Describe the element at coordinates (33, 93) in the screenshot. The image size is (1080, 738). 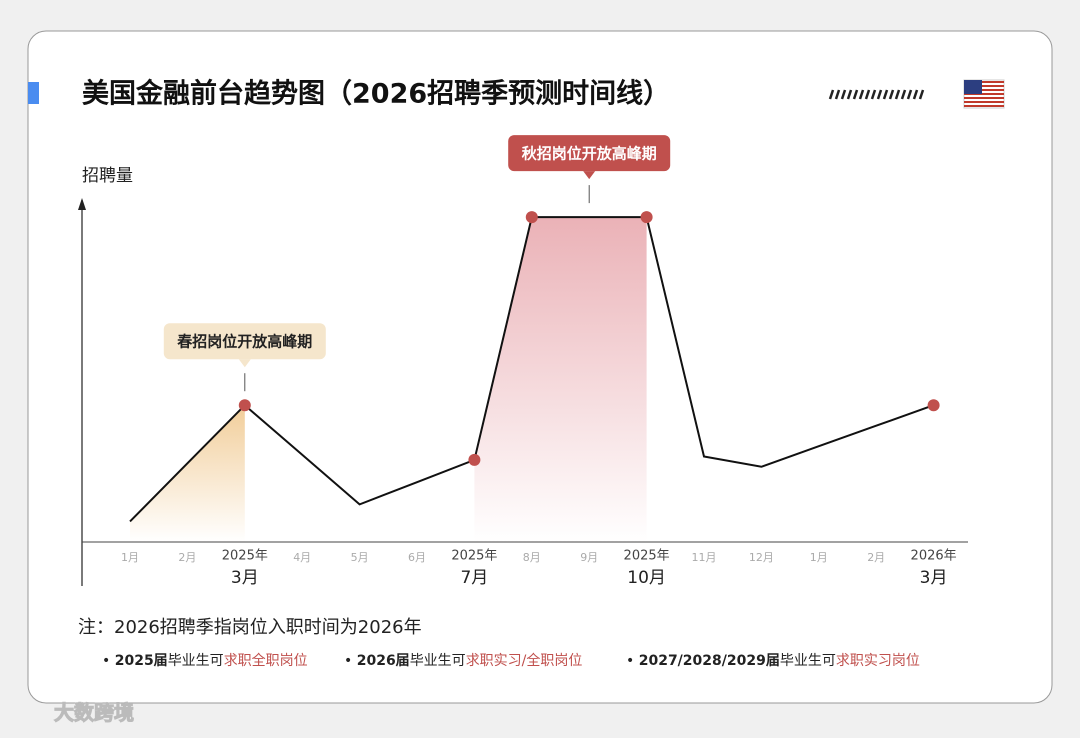
I see `accent` at that location.